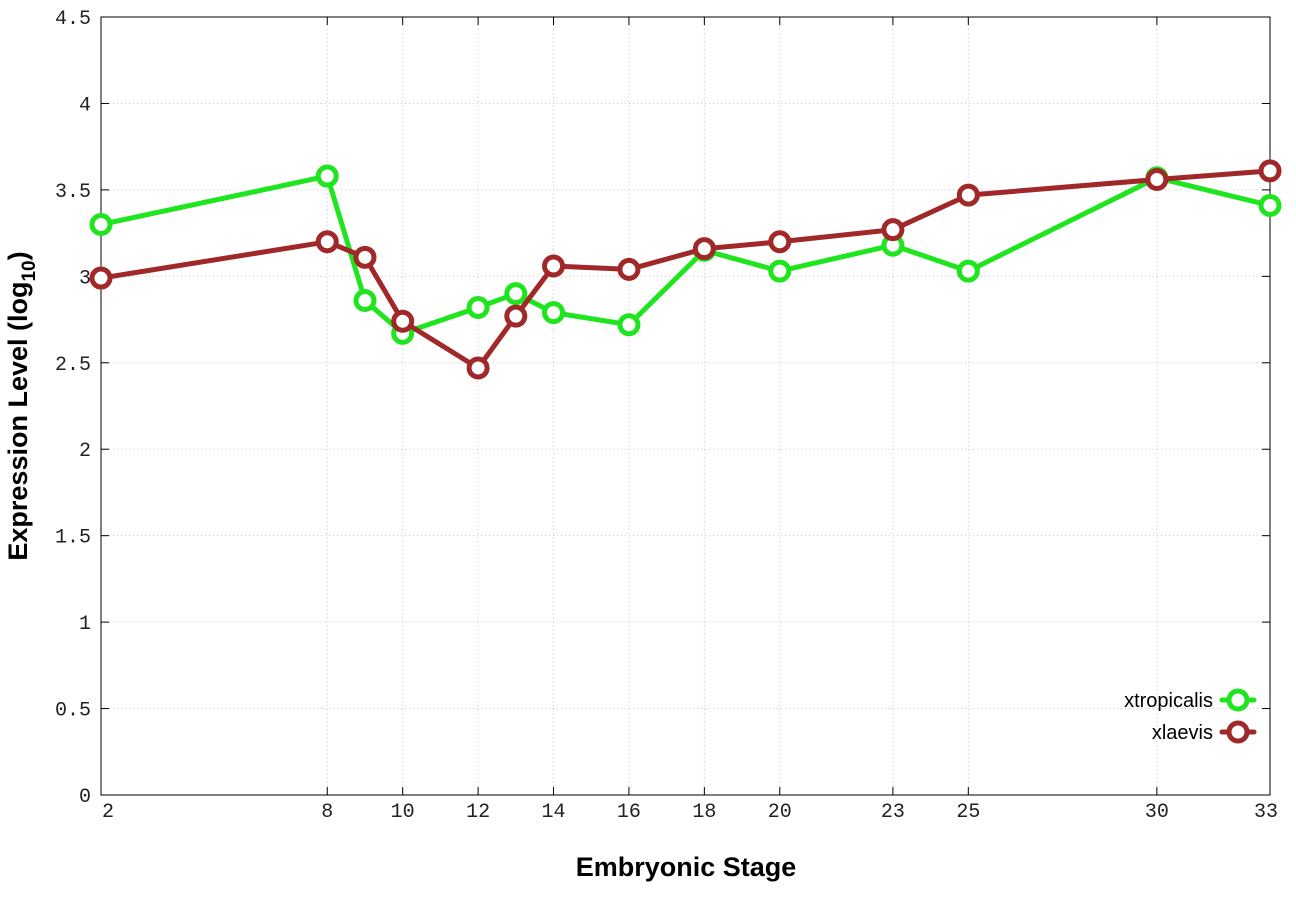 Image resolution: width=1296 pixels, height=907 pixels. What do you see at coordinates (108, 812) in the screenshot?
I see `x-tick-label: 2` at bounding box center [108, 812].